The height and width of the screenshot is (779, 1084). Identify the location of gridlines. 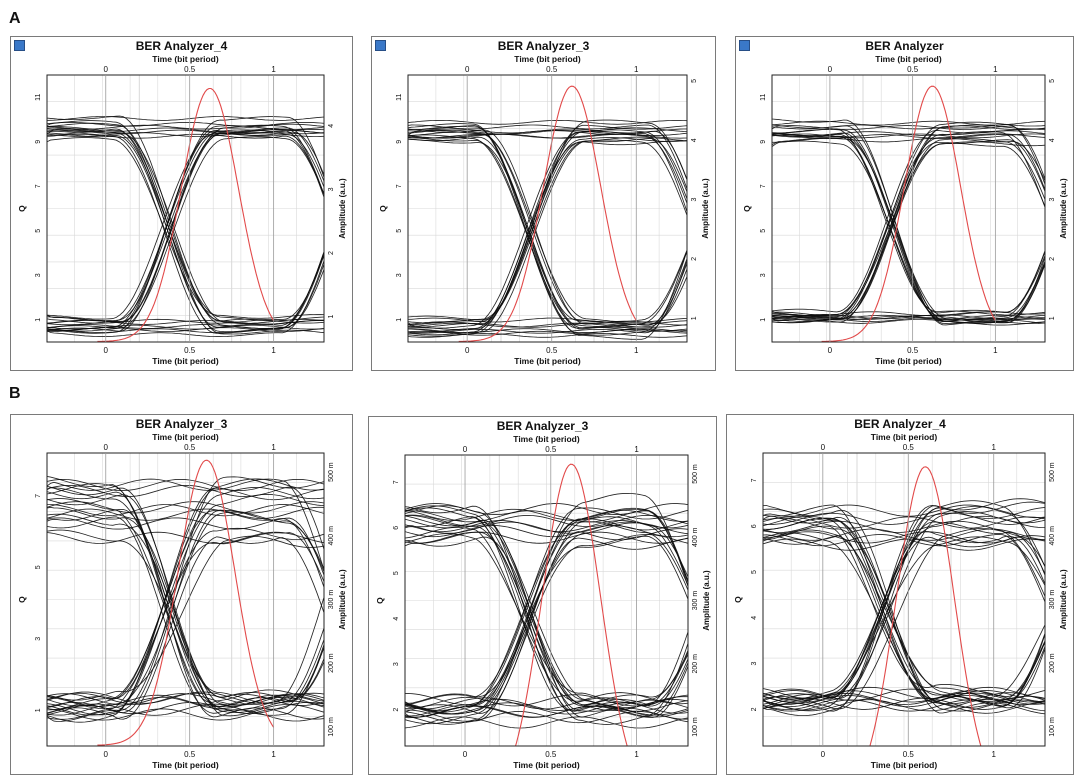
(547, 208).